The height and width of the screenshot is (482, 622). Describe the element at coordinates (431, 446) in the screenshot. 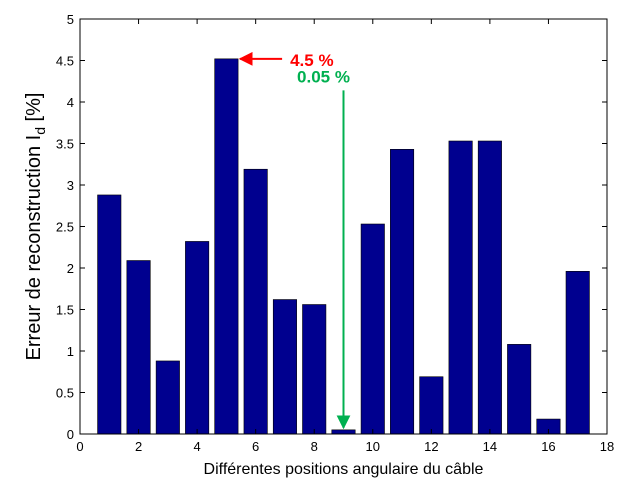

I see `x-tick-label: 12` at that location.